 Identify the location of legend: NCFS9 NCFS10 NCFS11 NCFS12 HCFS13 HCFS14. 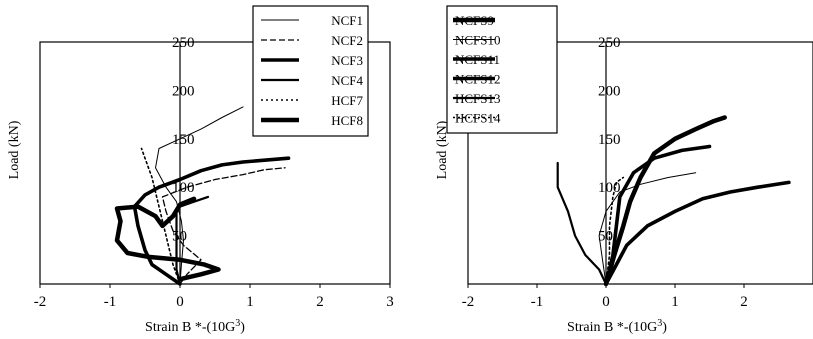
(502, 69).